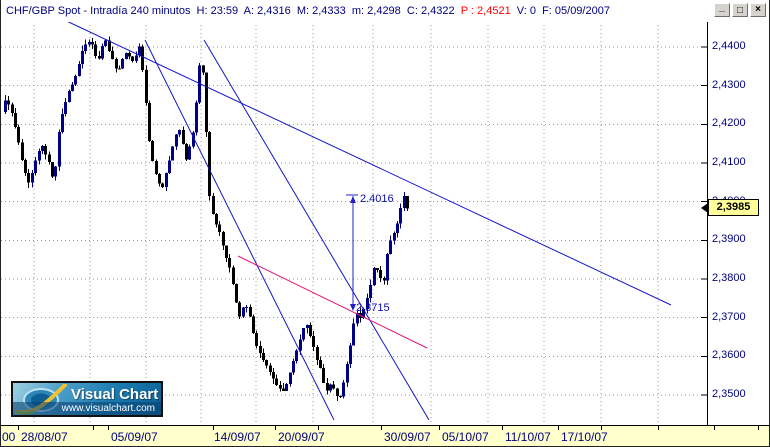  Describe the element at coordinates (560, 11) in the screenshot. I see `title-segment: V: 0 F: 05/09/2007` at that location.